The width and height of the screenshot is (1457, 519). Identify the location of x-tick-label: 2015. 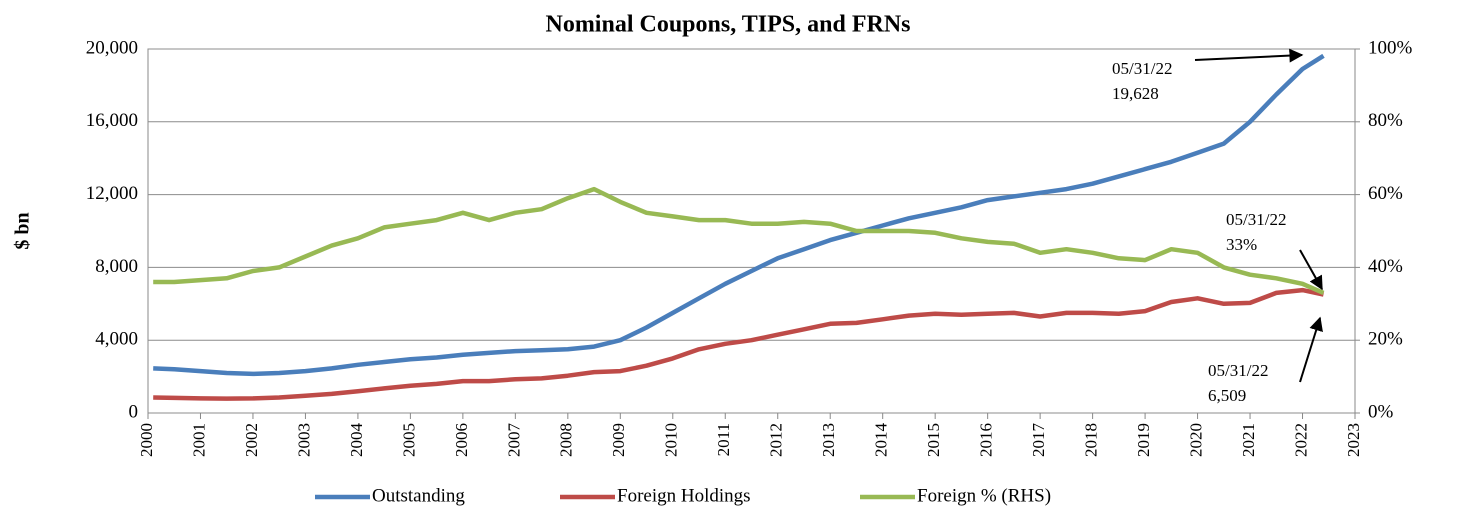
(933, 440).